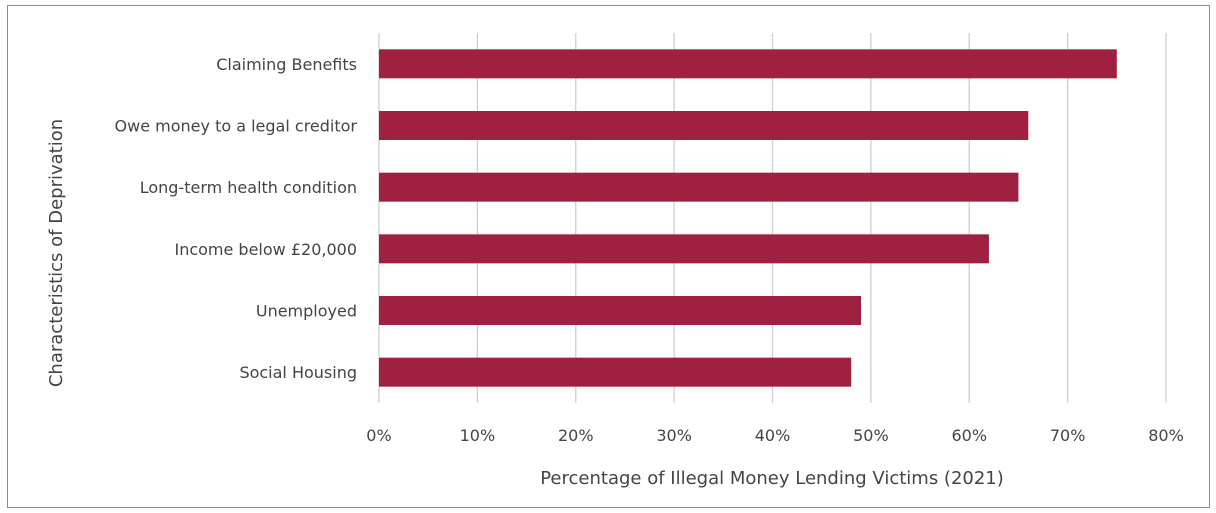  I want to click on category-label: Income below £20,000, so click(265, 249).